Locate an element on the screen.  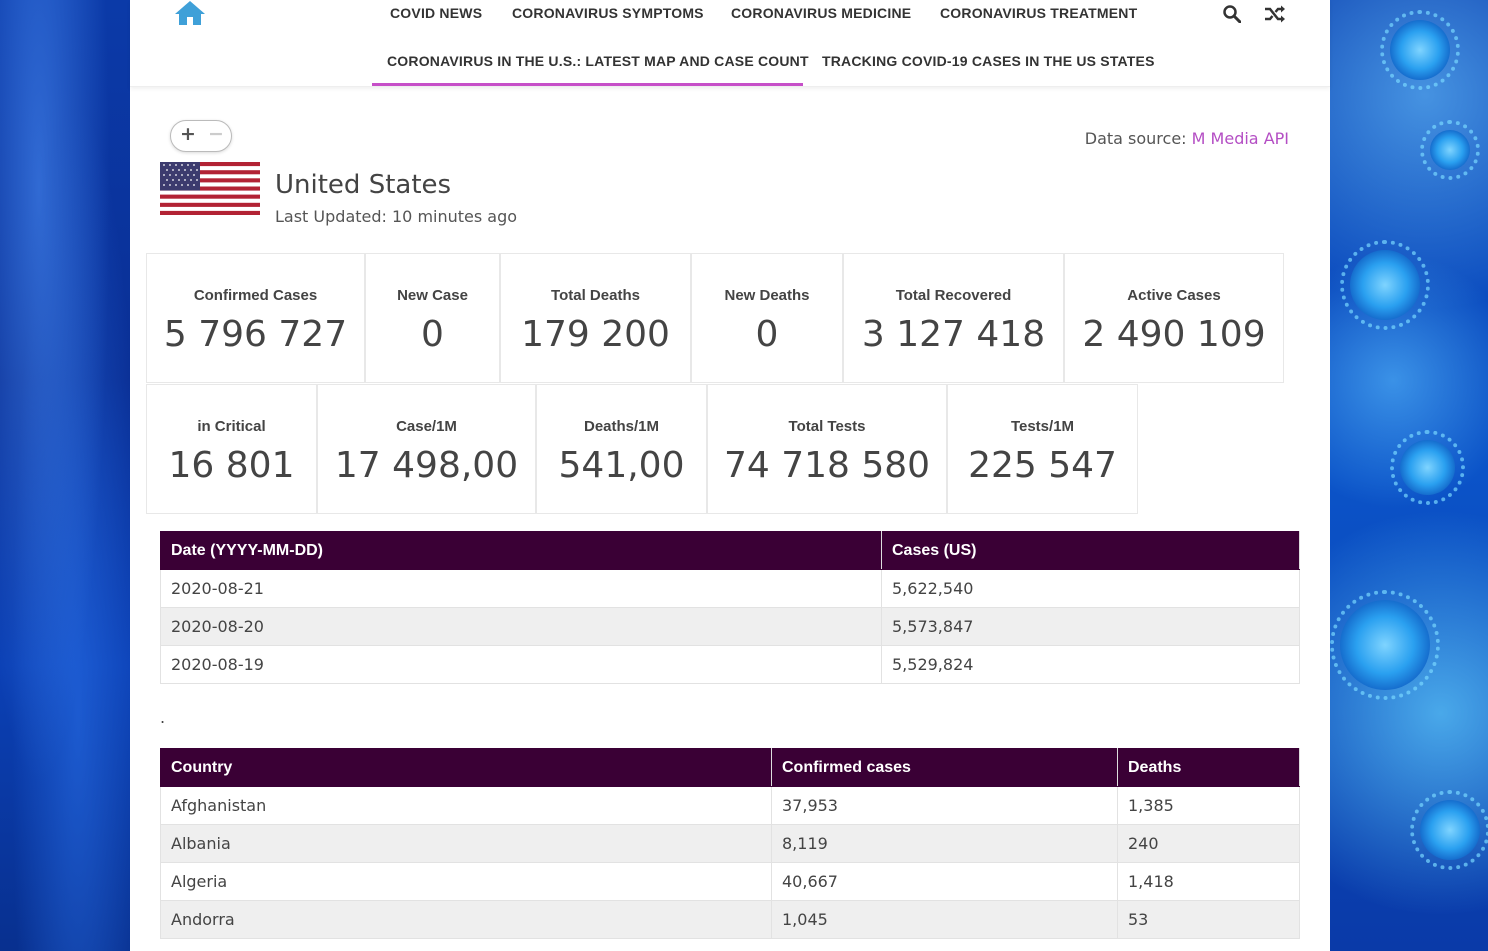
stat-label: Case/1M is located at coordinates (426, 426).